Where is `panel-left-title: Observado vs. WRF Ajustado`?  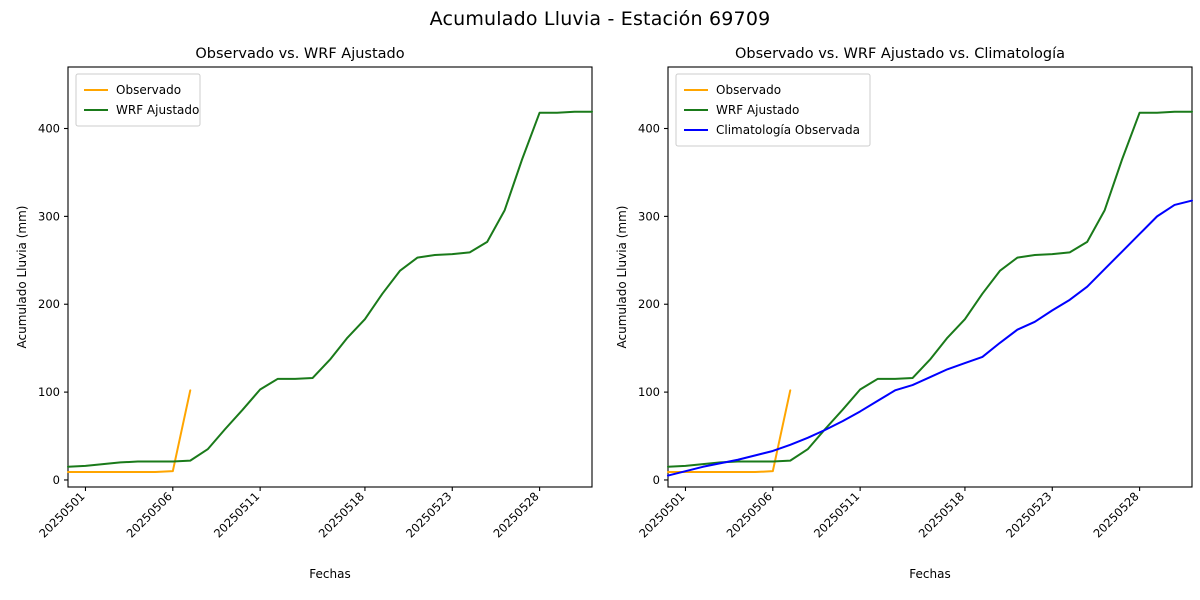
panel-left-title: Observado vs. WRF Ajustado is located at coordinates (300, 54).